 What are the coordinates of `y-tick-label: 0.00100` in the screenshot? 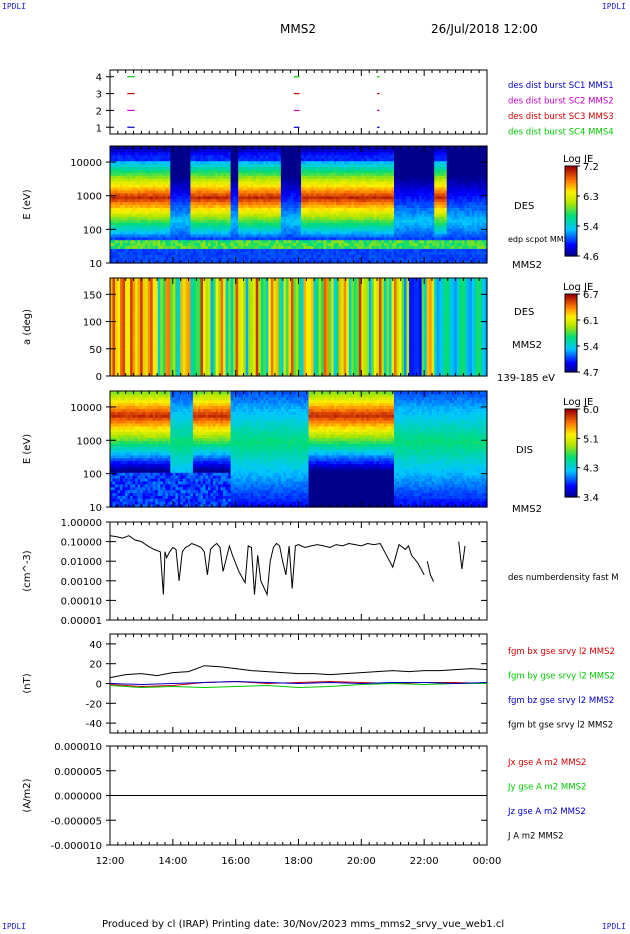 It's located at (81, 582).